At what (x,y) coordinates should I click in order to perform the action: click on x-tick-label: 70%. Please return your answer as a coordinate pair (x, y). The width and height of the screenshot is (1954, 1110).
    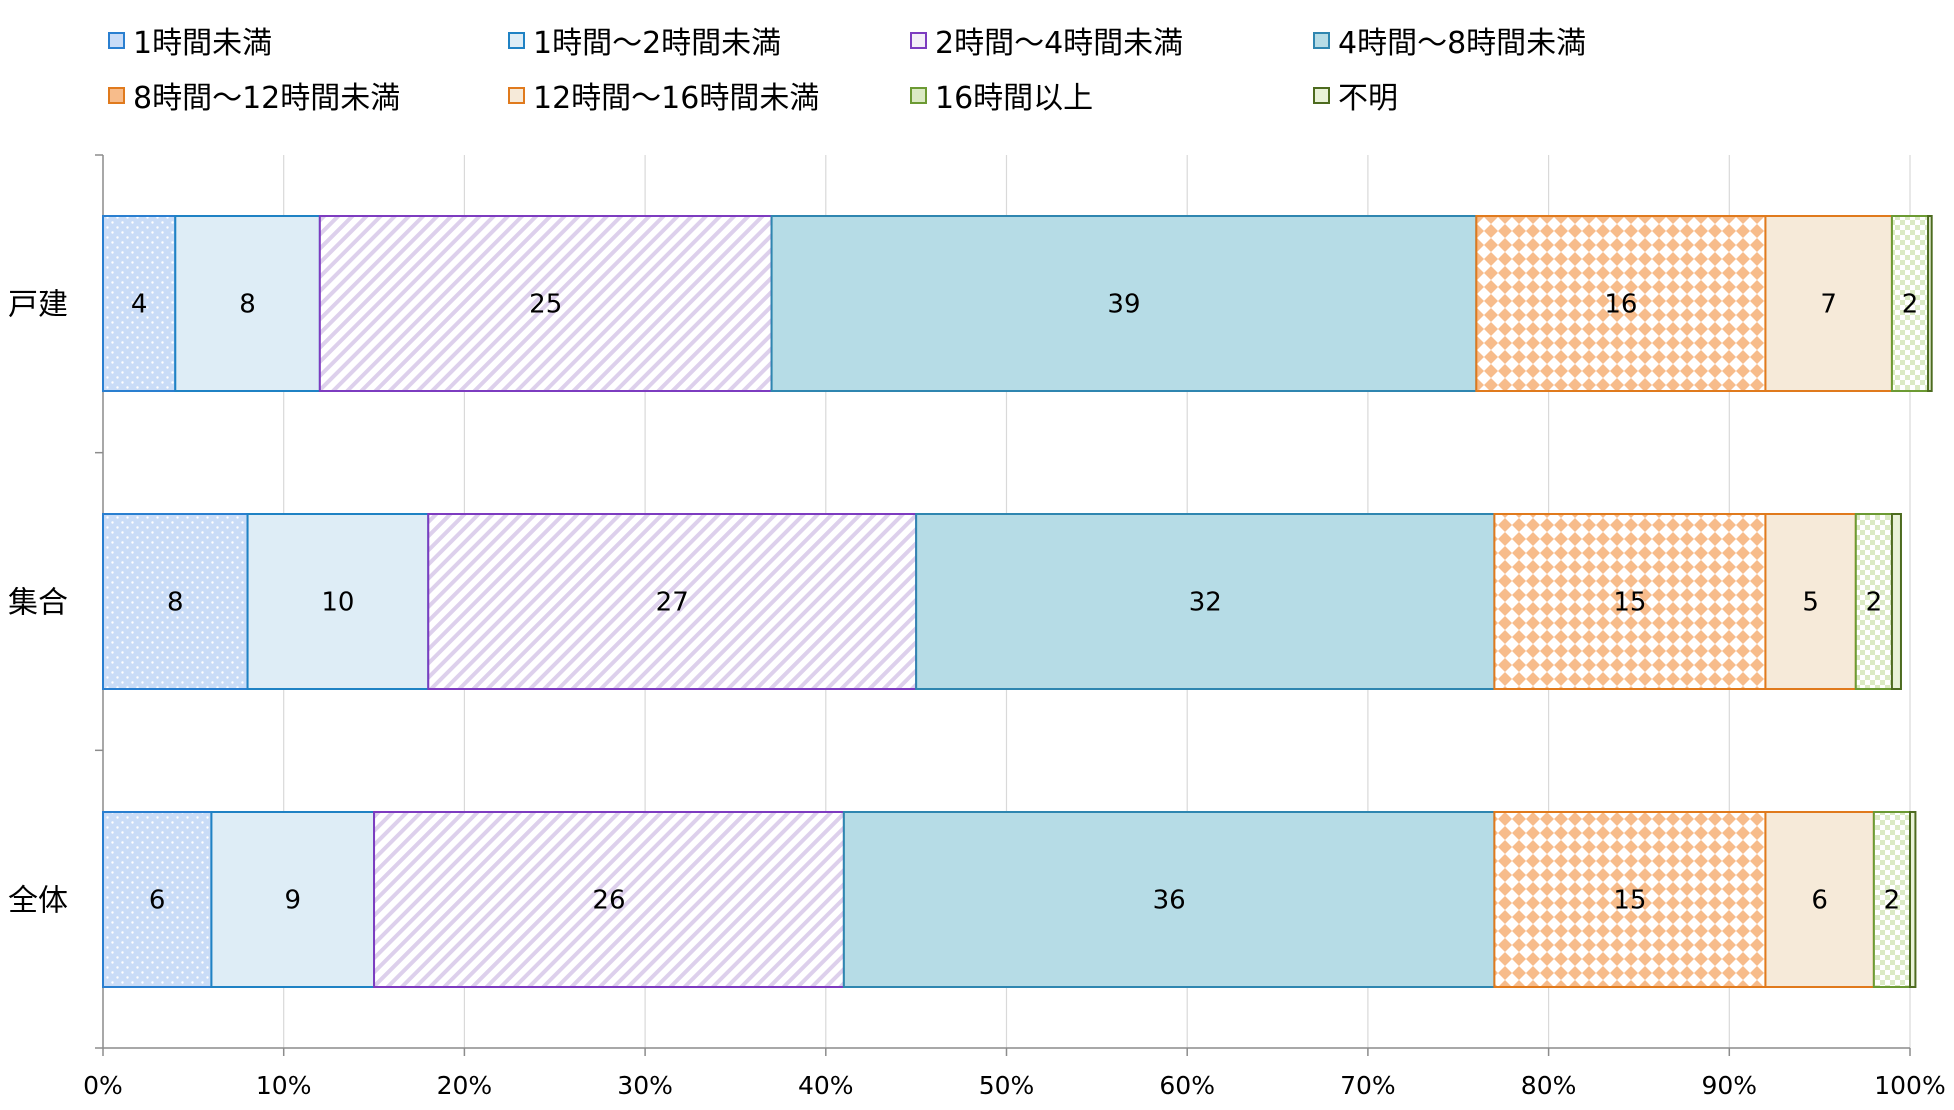
    Looking at the image, I should click on (1368, 1085).